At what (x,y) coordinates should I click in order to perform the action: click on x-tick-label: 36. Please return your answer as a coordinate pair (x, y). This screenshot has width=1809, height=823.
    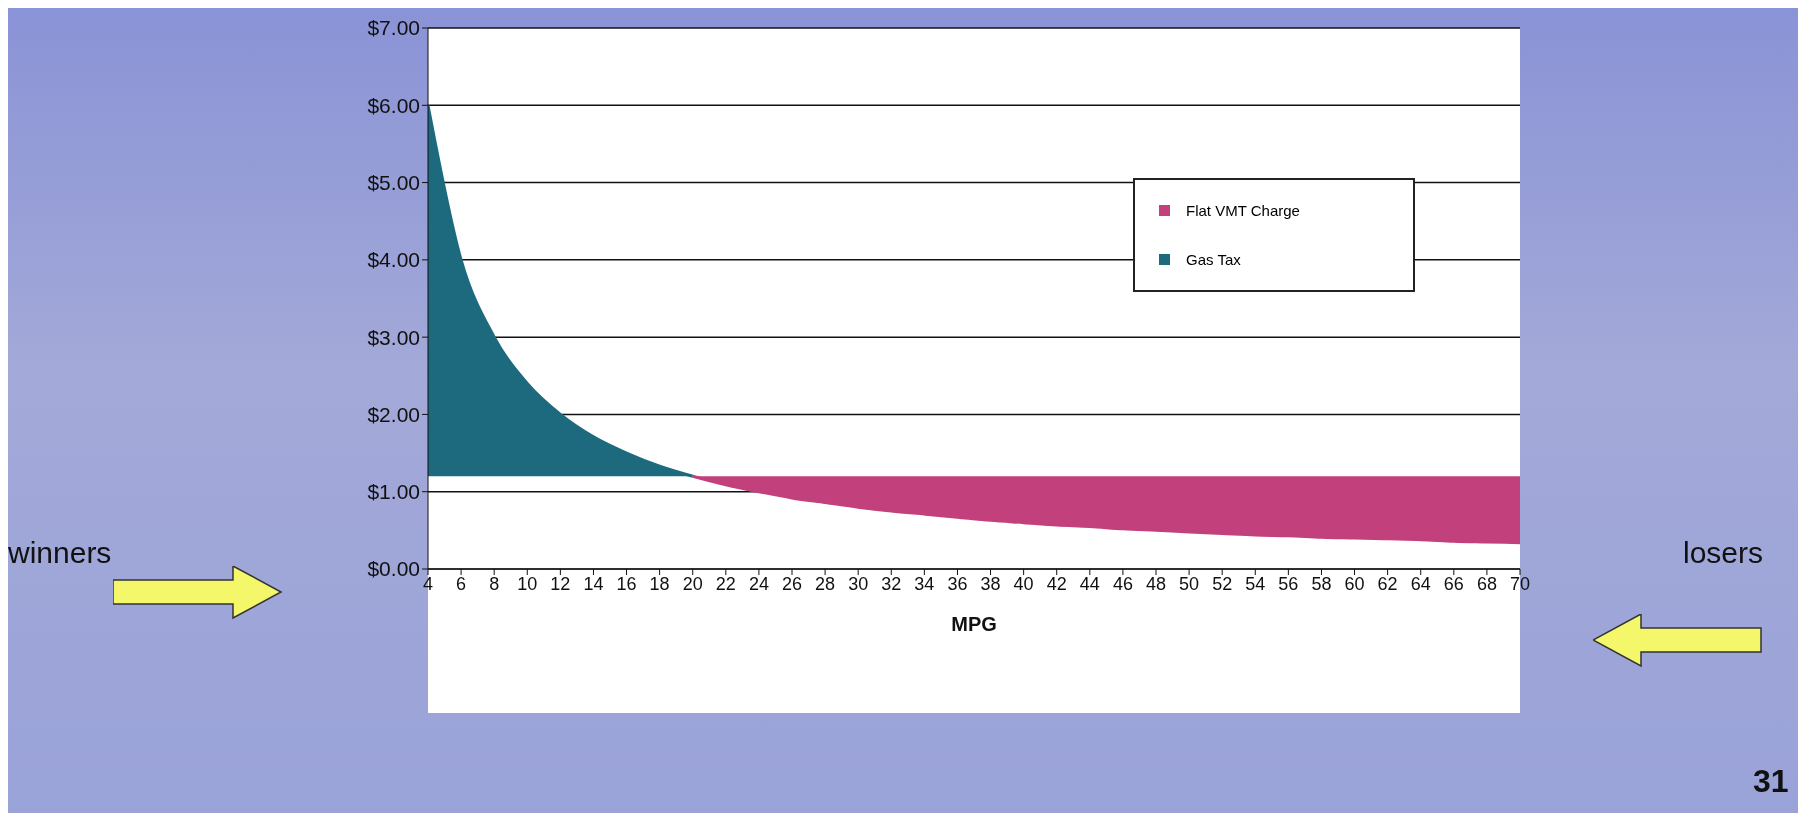
    Looking at the image, I should click on (957, 583).